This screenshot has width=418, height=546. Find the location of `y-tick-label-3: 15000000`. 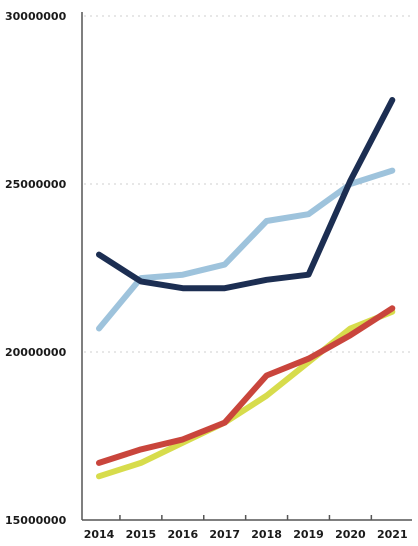

y-tick-label-3: 15000000 is located at coordinates (36, 520).